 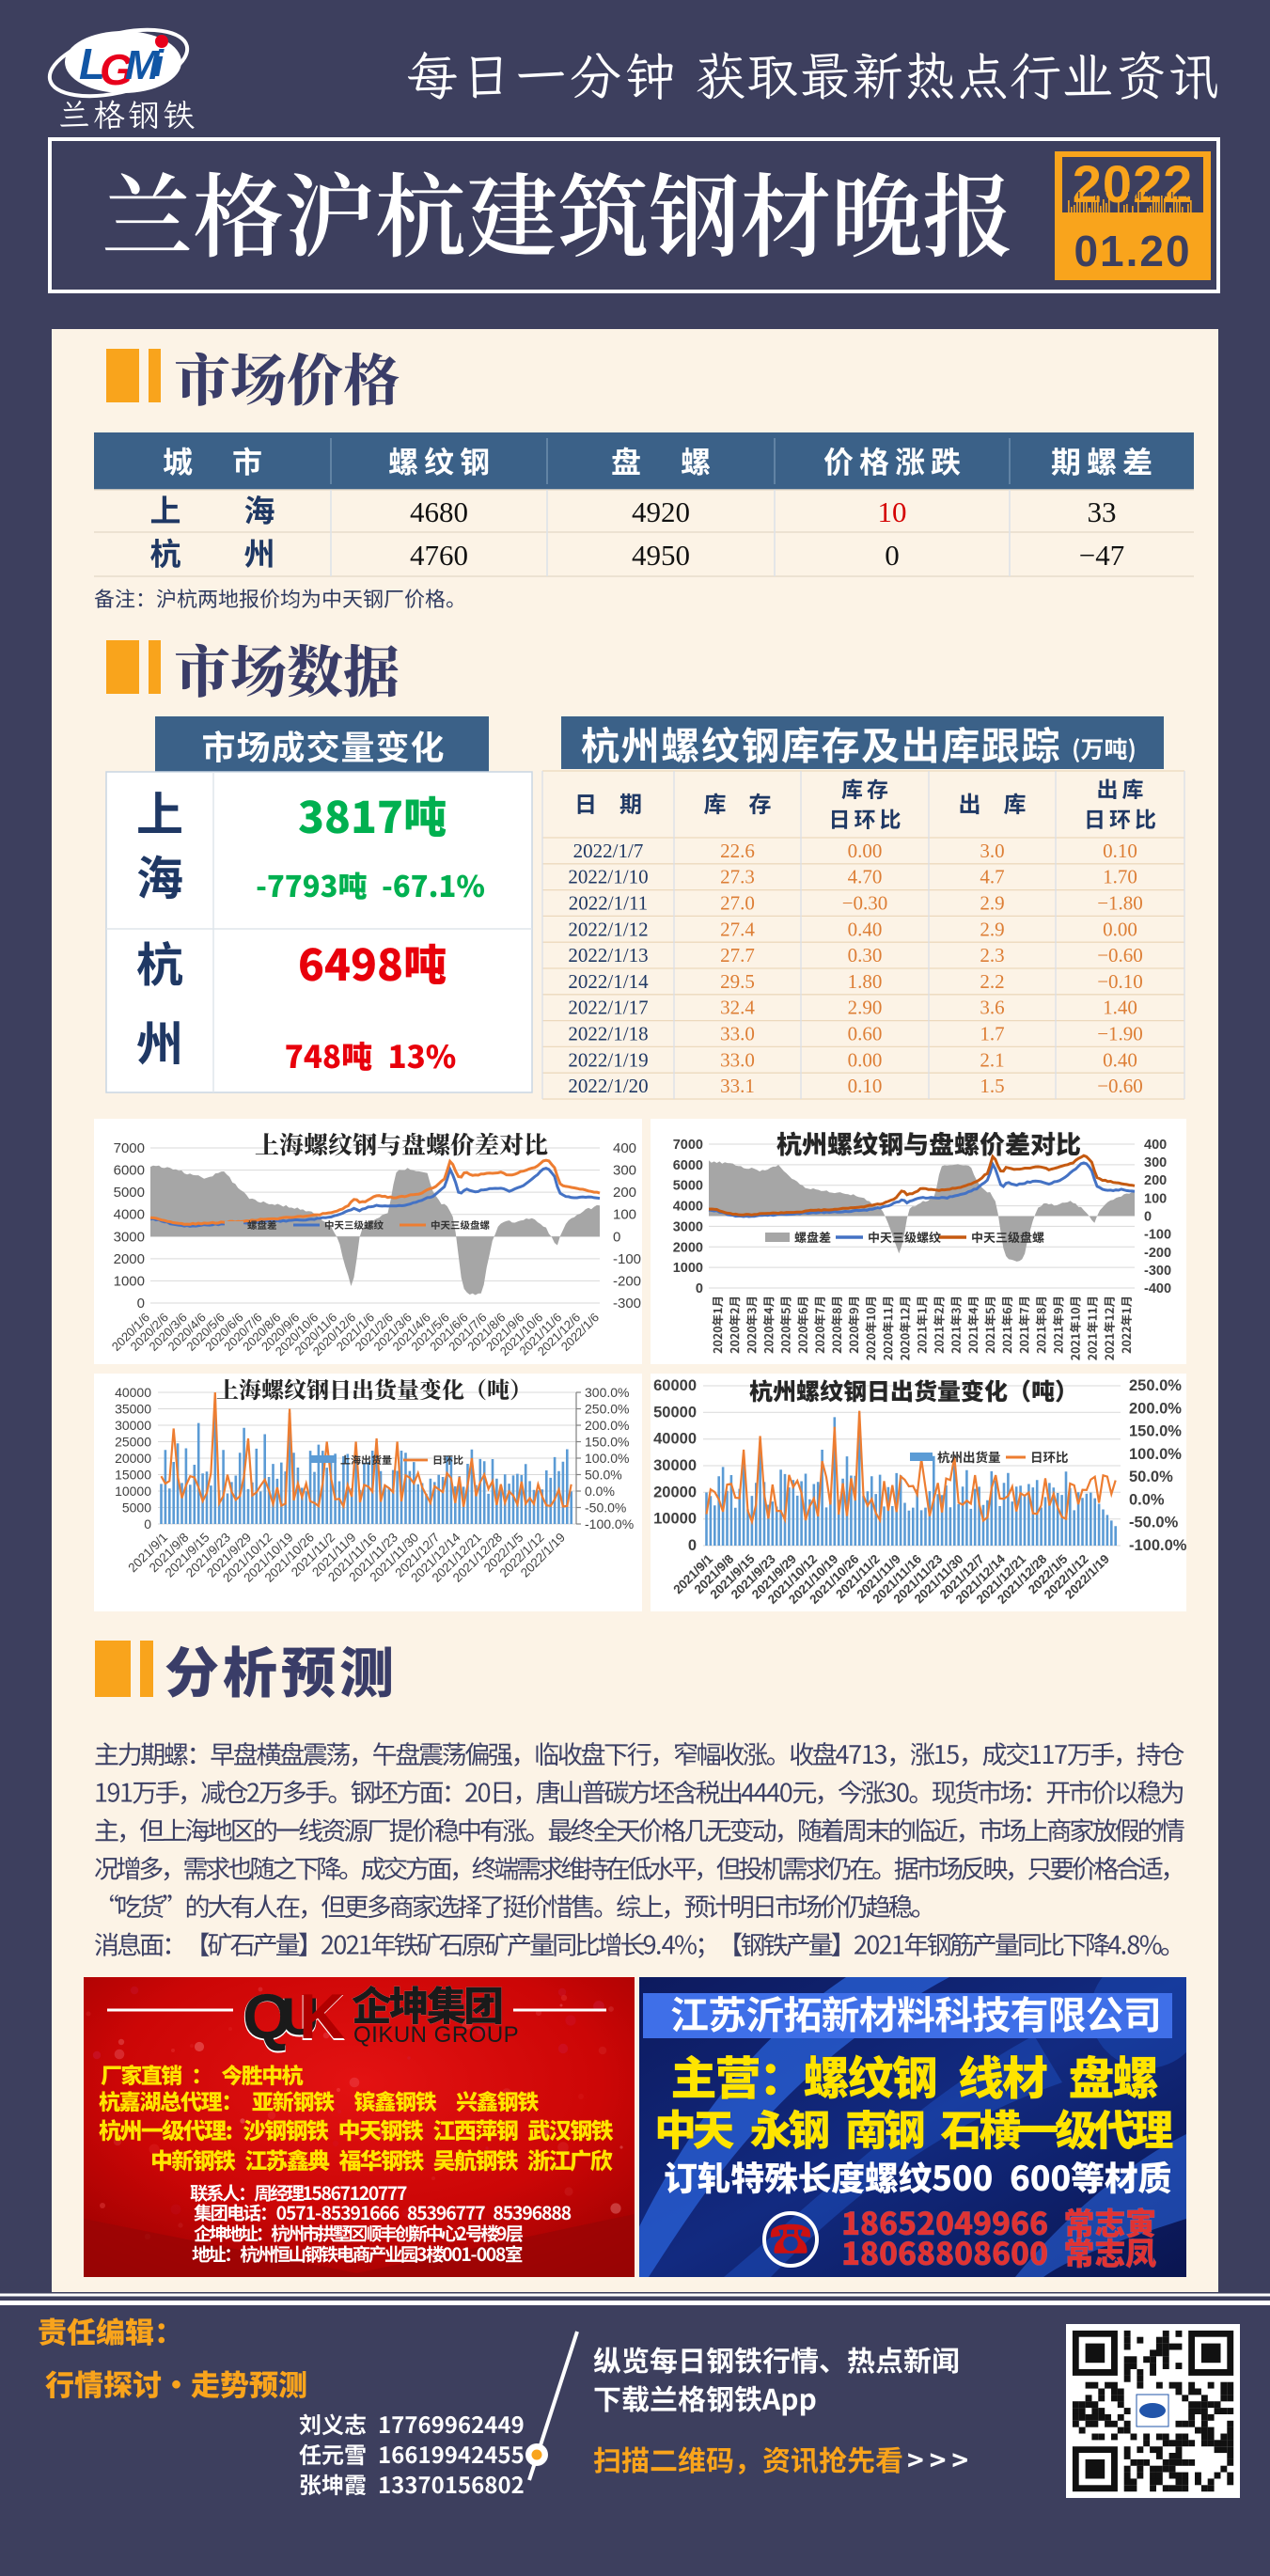 I want to click on svg-text: 2000, so click(x=688, y=1247).